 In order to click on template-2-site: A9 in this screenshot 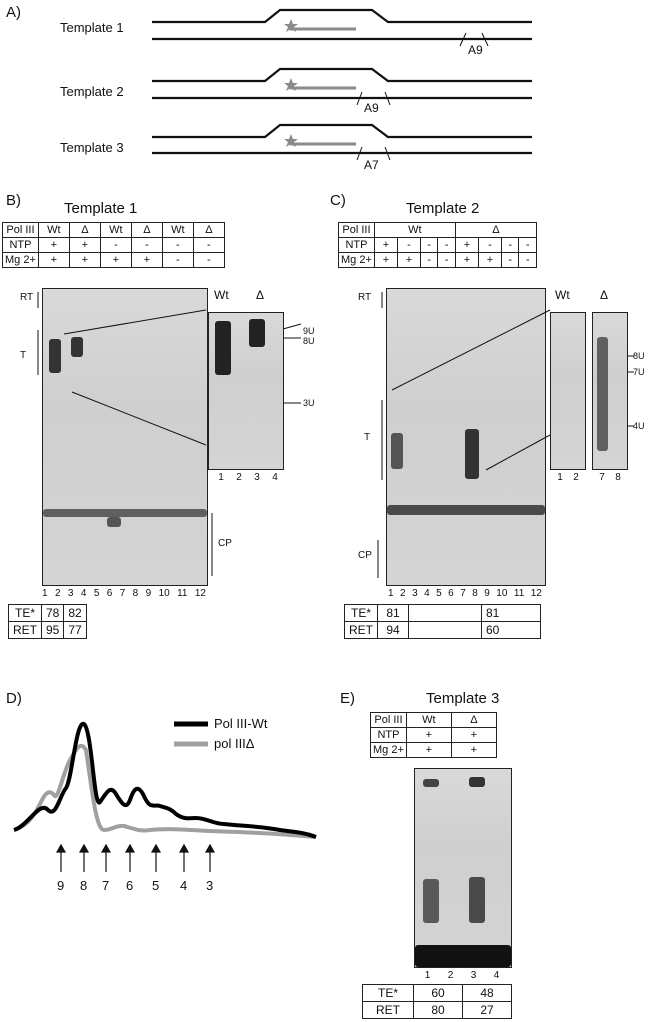, I will do `click(371, 108)`.